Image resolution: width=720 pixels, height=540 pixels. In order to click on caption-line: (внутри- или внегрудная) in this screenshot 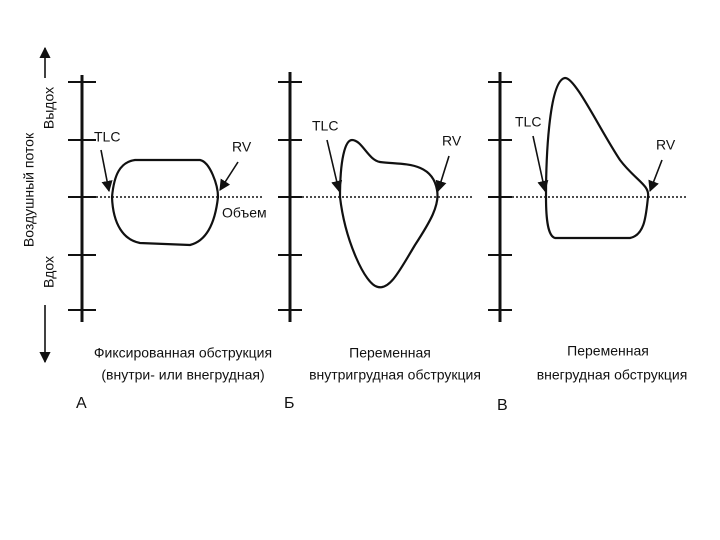, I will do `click(182, 375)`.